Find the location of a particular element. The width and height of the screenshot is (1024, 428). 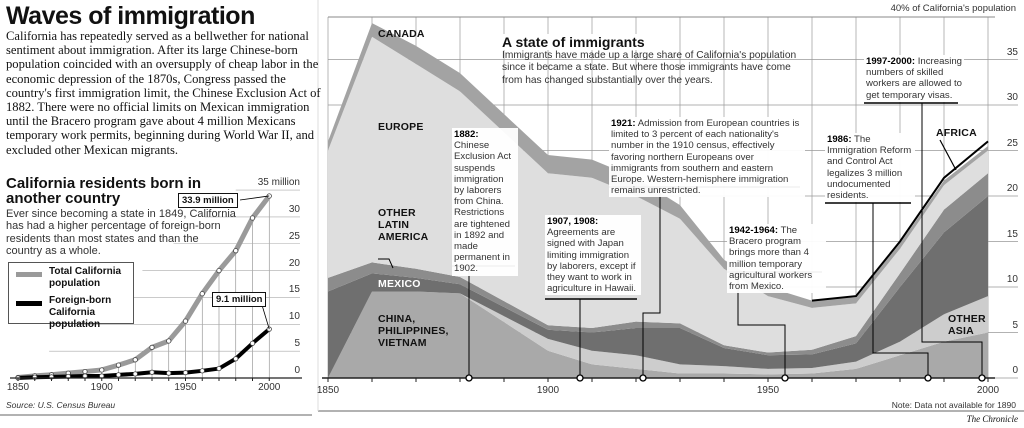

source: Source: U.S. Census Bureau is located at coordinates (61, 405).